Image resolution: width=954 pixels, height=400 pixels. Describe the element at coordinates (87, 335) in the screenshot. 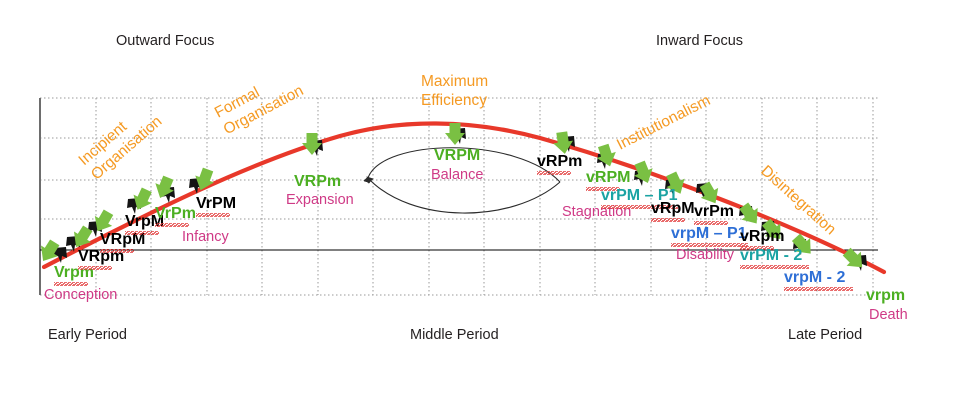

I see `period-caption: Early Period` at that location.